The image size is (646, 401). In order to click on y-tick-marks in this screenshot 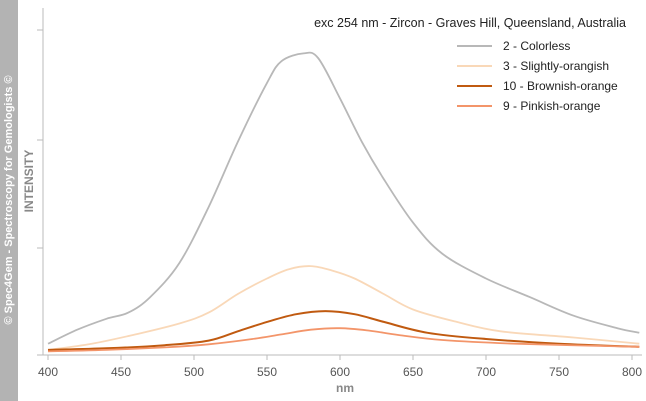, I will do `click(40, 192)`.